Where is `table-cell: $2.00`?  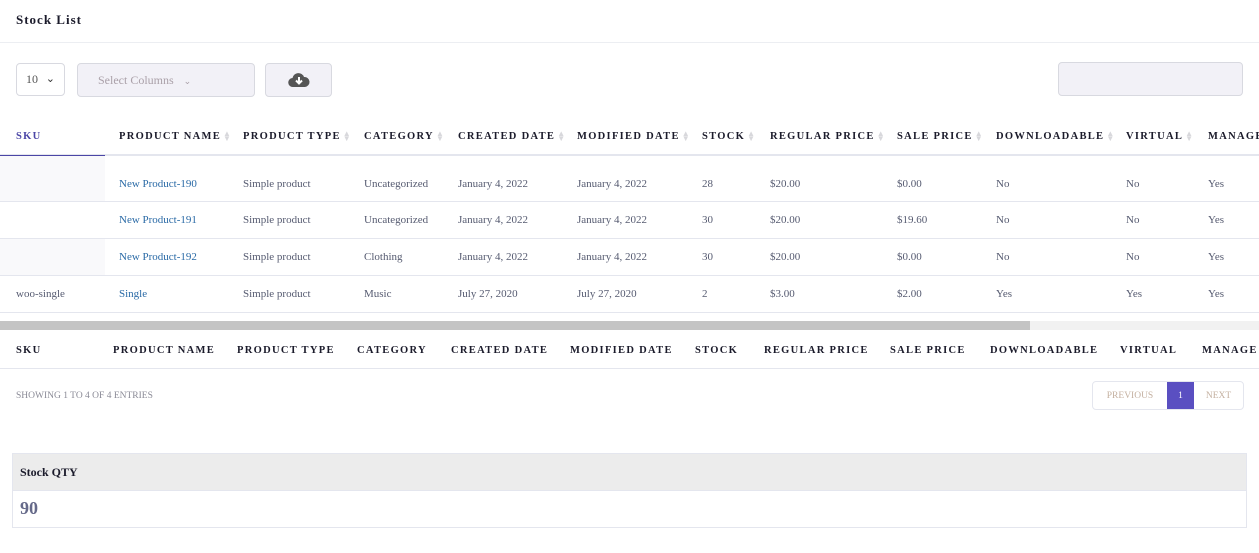 table-cell: $2.00 is located at coordinates (909, 294).